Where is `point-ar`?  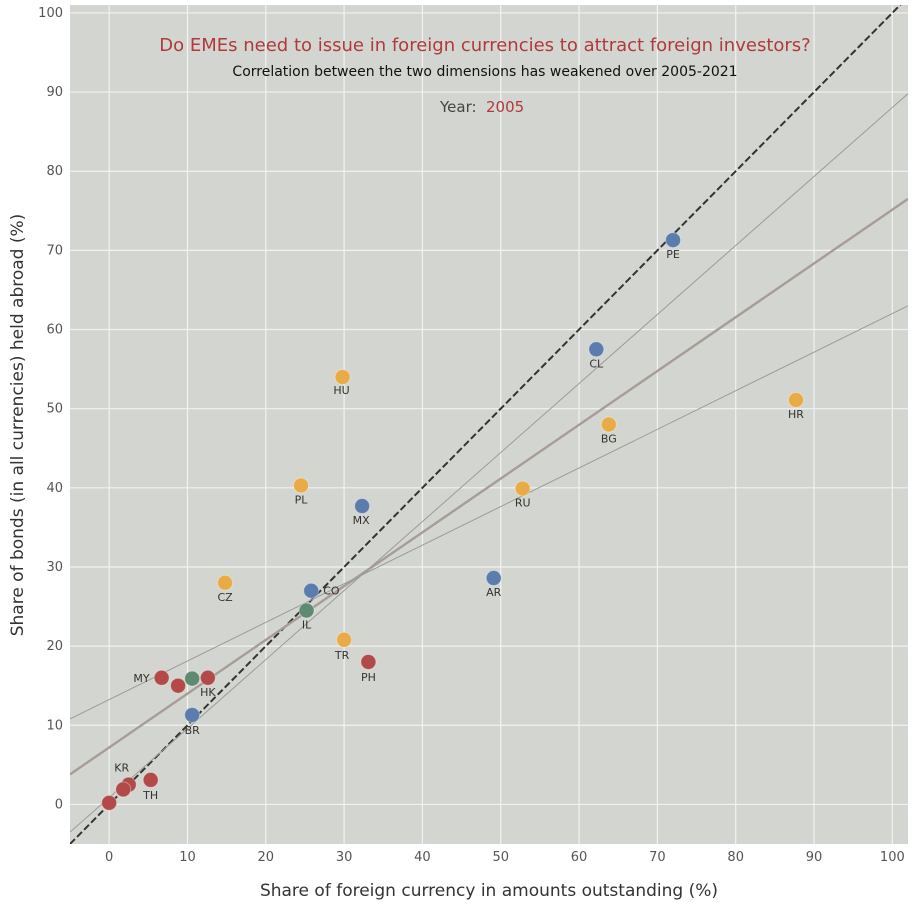 point-ar is located at coordinates (493, 578).